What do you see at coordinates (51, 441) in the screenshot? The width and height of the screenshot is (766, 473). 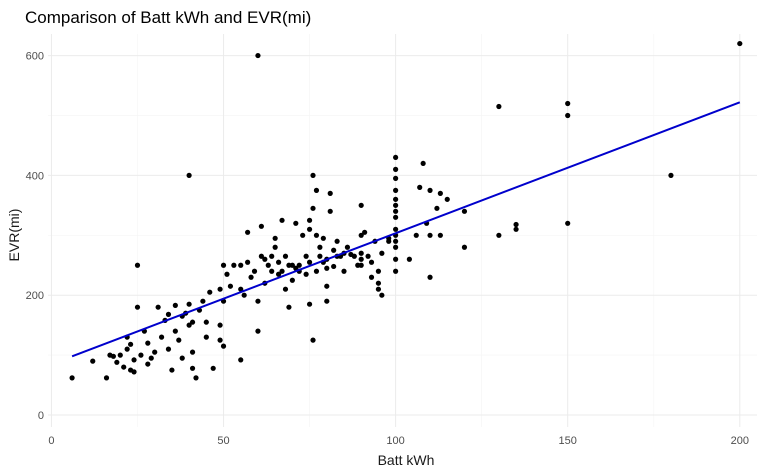 I see `x-tick-label: 0` at bounding box center [51, 441].